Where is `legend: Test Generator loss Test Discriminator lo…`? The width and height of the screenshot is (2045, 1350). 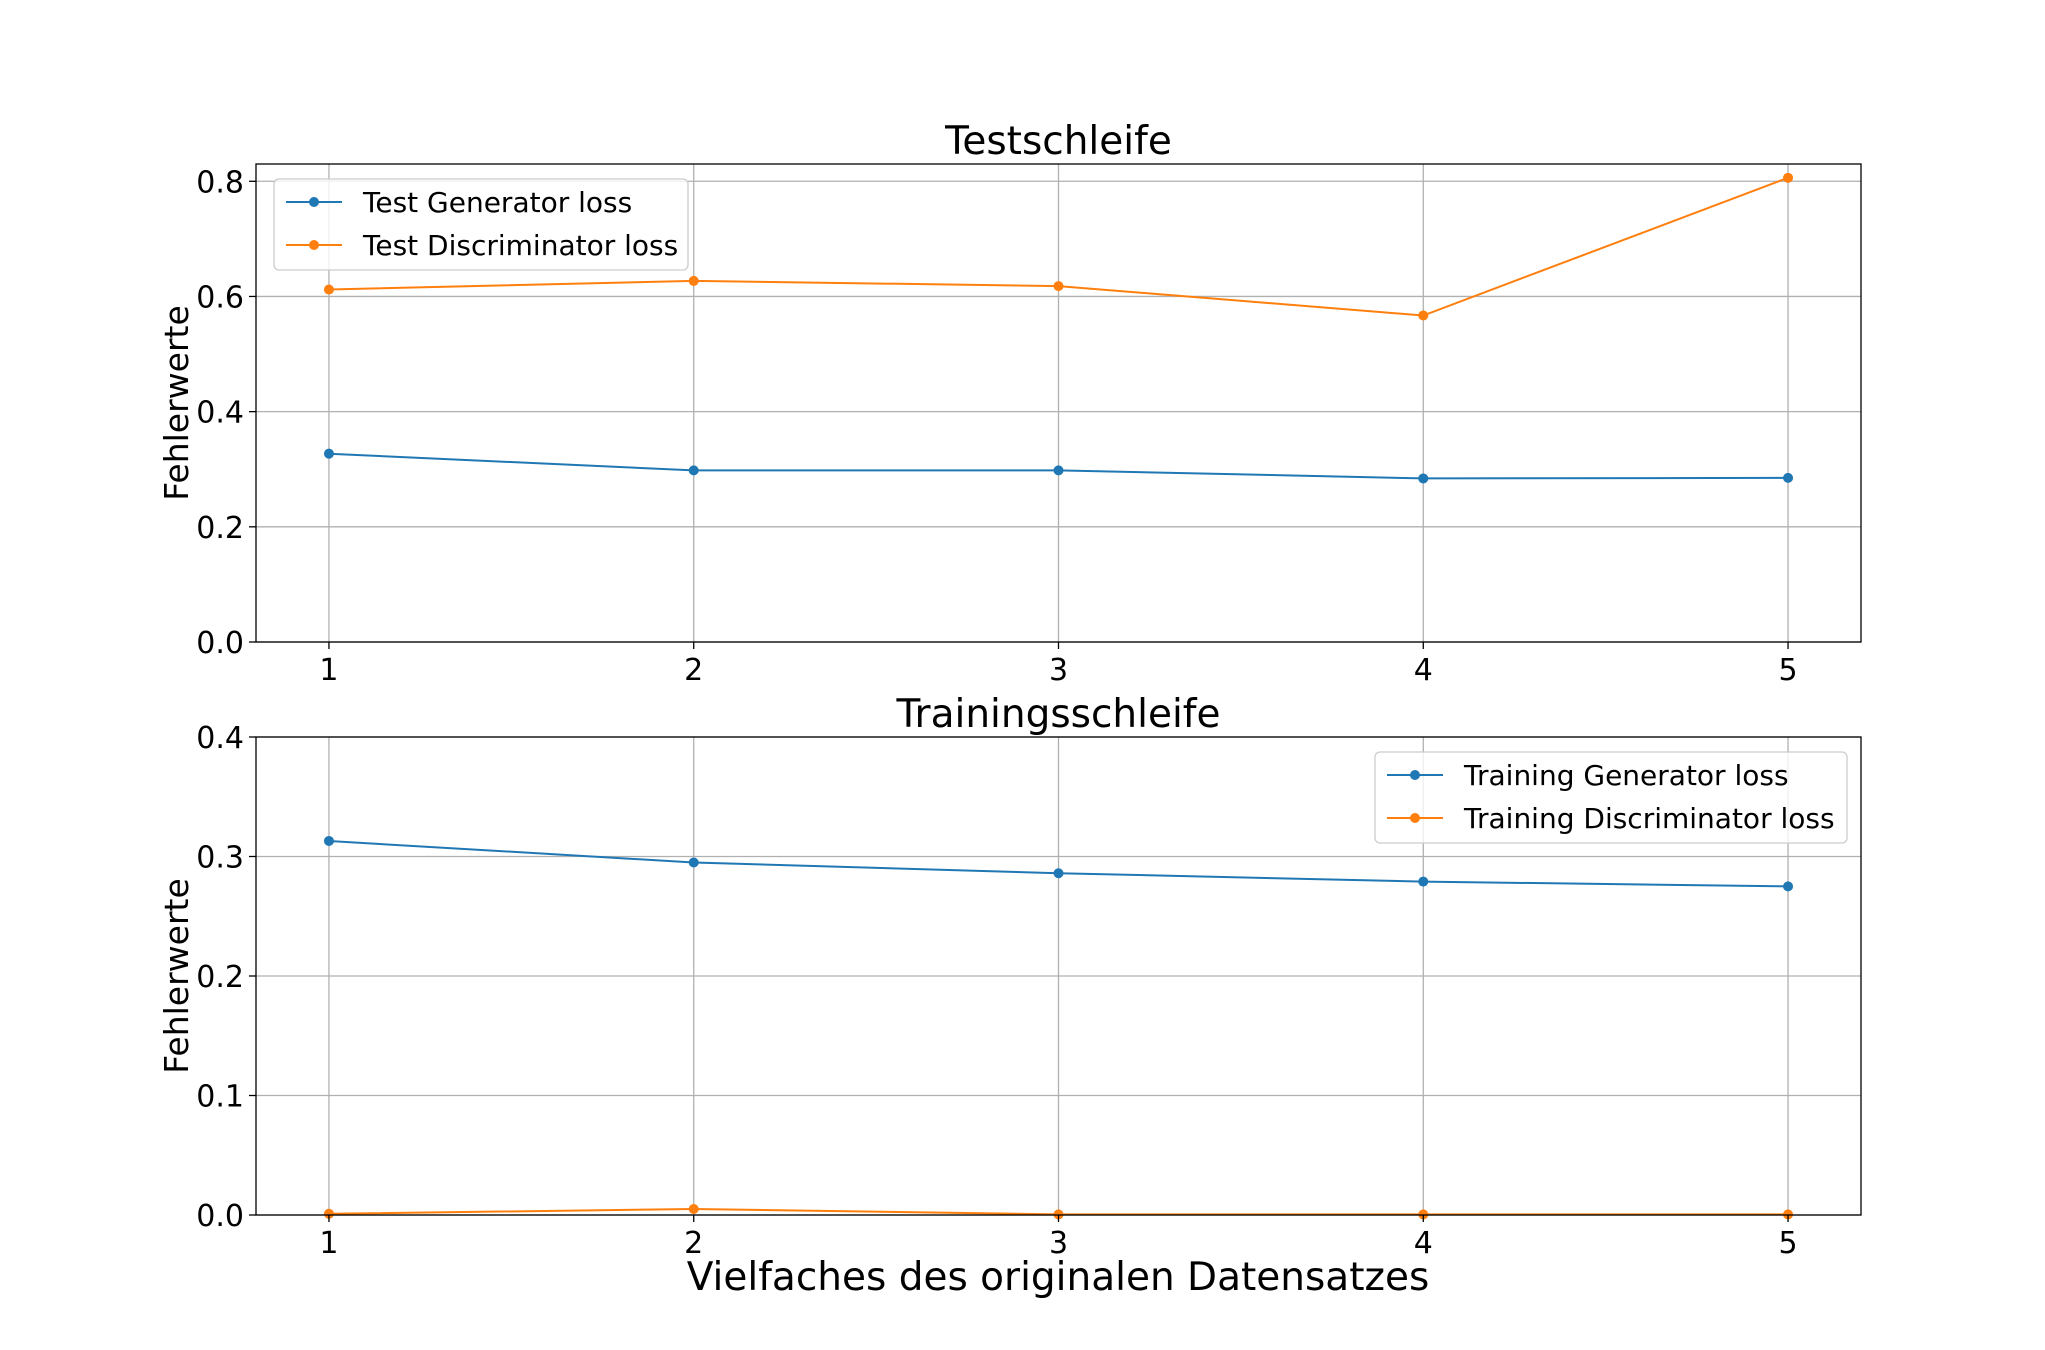 legend: Test Generator loss Test Discriminator lo… is located at coordinates (481, 224).